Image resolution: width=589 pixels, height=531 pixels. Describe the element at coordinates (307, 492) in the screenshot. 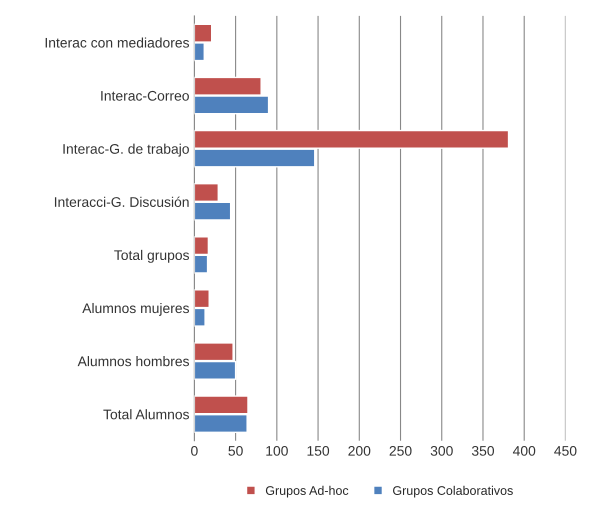

I see `legend-label: Grupos Ad-hoc` at that location.